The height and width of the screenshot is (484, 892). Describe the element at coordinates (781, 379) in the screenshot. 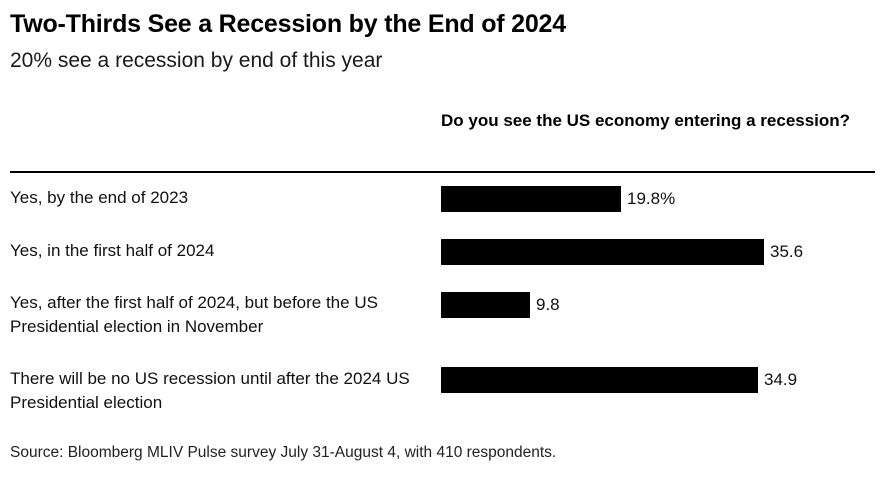

I see `bar-value-label: 34.9` at that location.